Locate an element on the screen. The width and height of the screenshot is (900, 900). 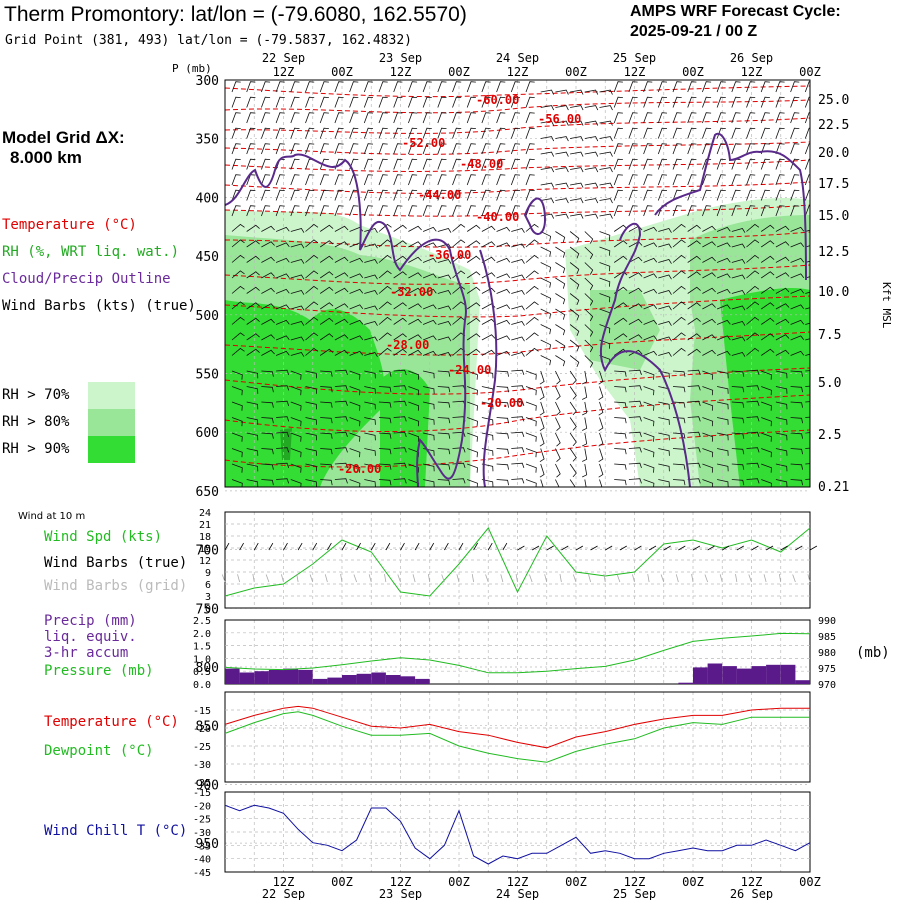
panel-windchill: -15 -20 -25 -30 -35 -40 -45 is located at coordinates (502, 833).